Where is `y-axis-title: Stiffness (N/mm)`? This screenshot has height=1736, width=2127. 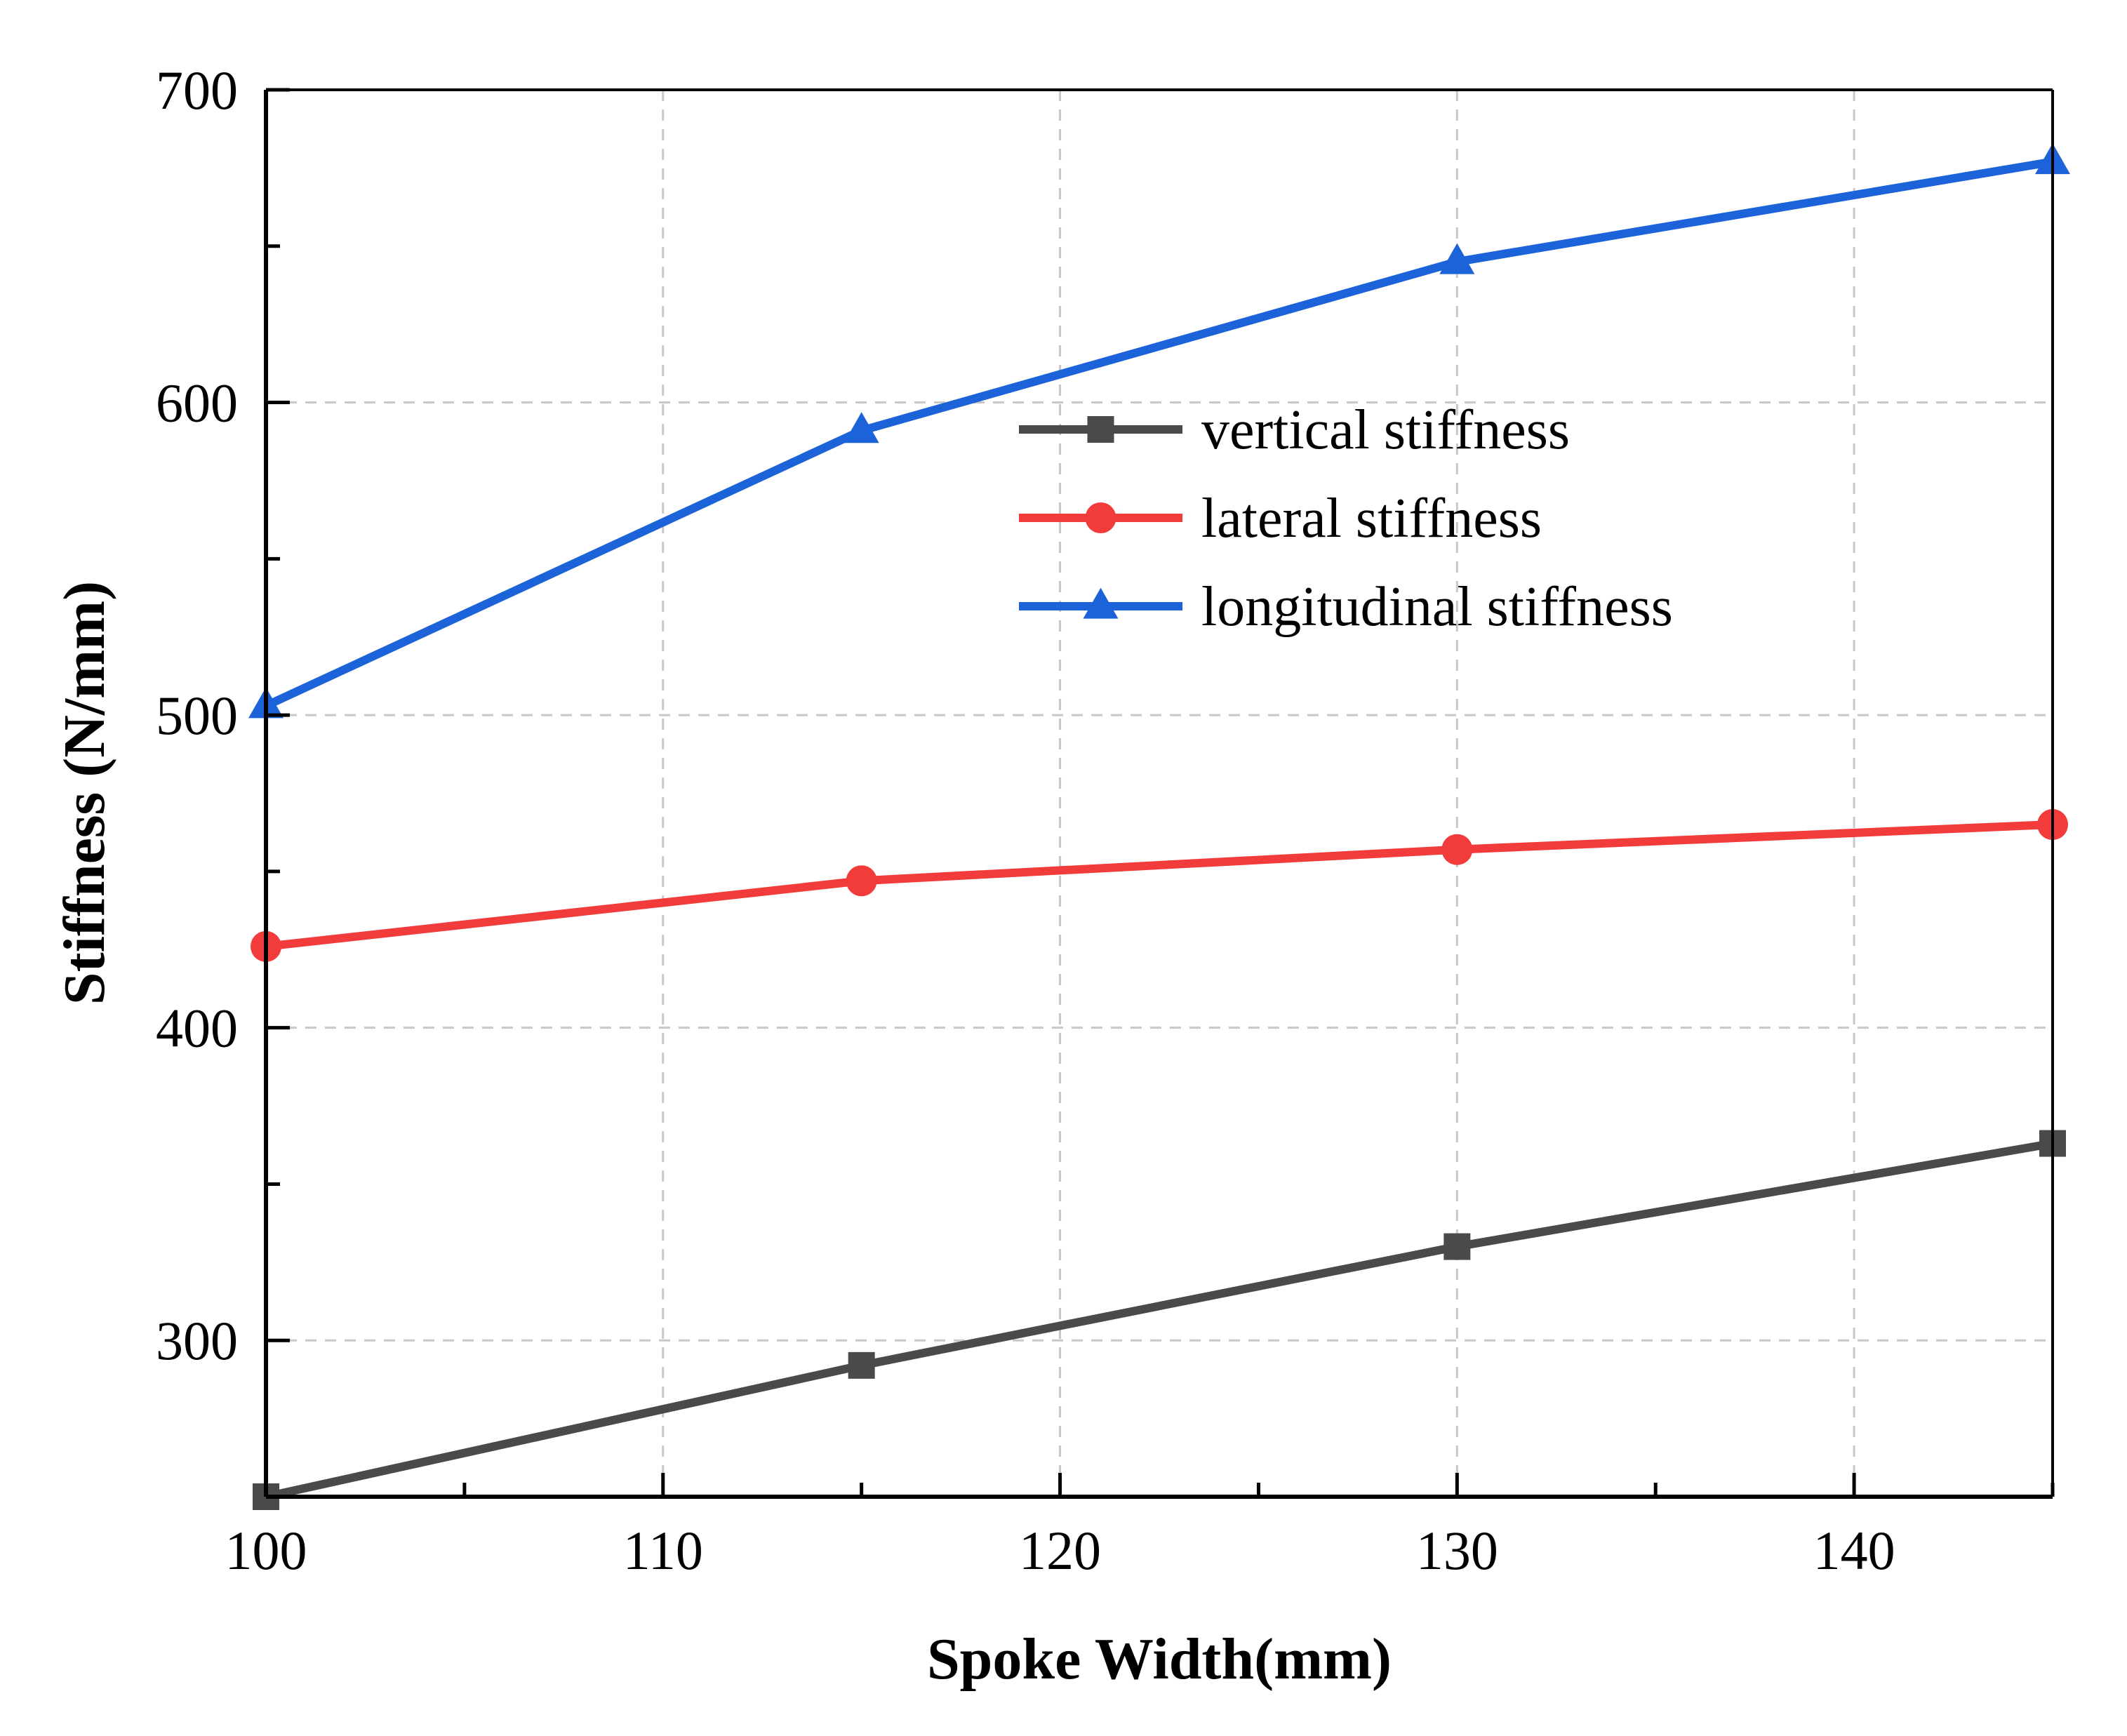
y-axis-title: Stiffness (N/mm) is located at coordinates (85, 793).